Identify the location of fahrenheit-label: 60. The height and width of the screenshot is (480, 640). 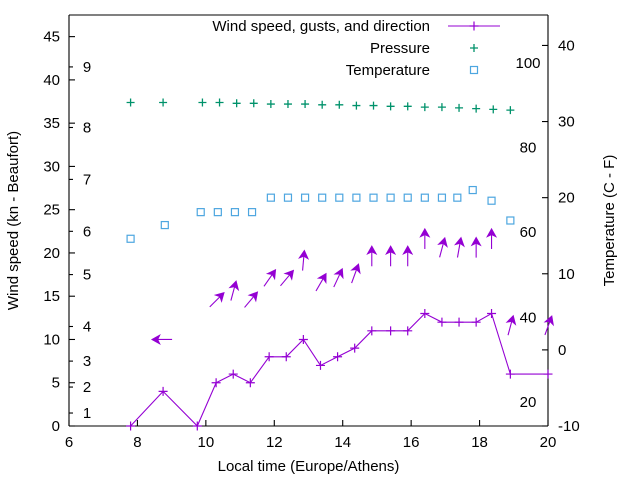
(528, 232).